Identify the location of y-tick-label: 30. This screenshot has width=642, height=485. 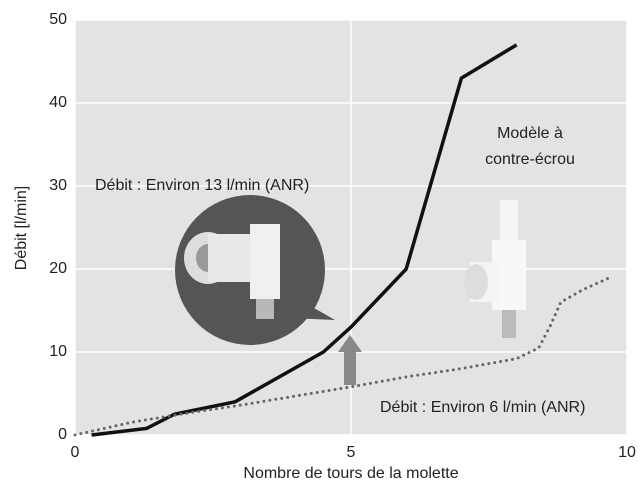
(58, 185).